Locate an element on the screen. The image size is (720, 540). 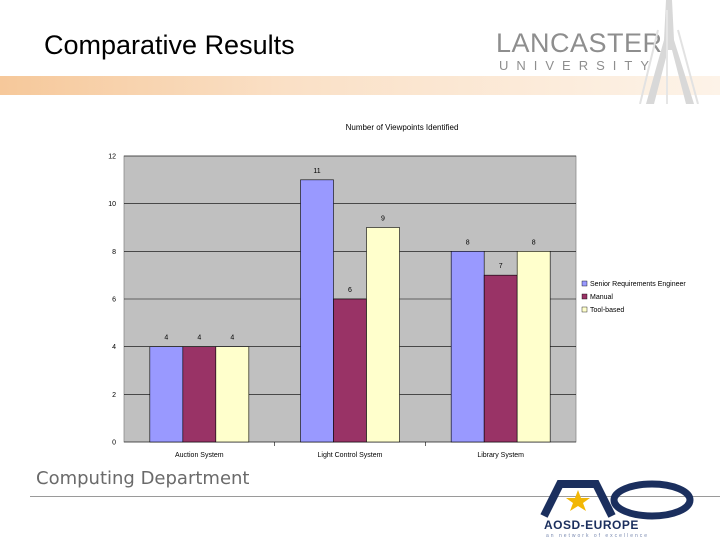
y-tick-label: 0 is located at coordinates (114, 443).